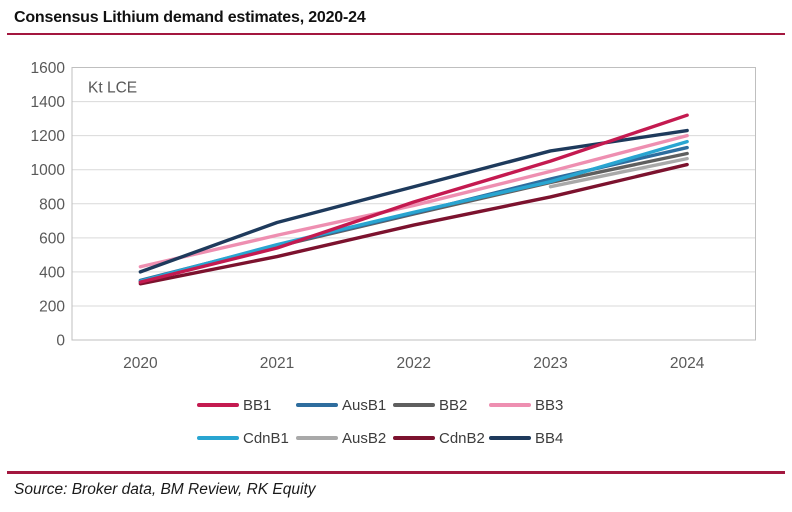 The height and width of the screenshot is (512, 792). What do you see at coordinates (396, 472) in the screenshot?
I see `footer-rule` at bounding box center [396, 472].